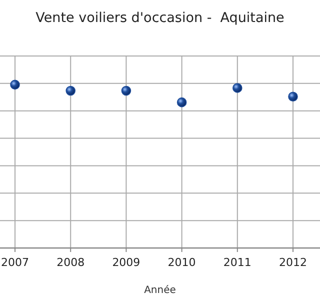  Describe the element at coordinates (160, 18) in the screenshot. I see `chart-title: Vente voiliers d'occasion - Aquitaine` at that location.